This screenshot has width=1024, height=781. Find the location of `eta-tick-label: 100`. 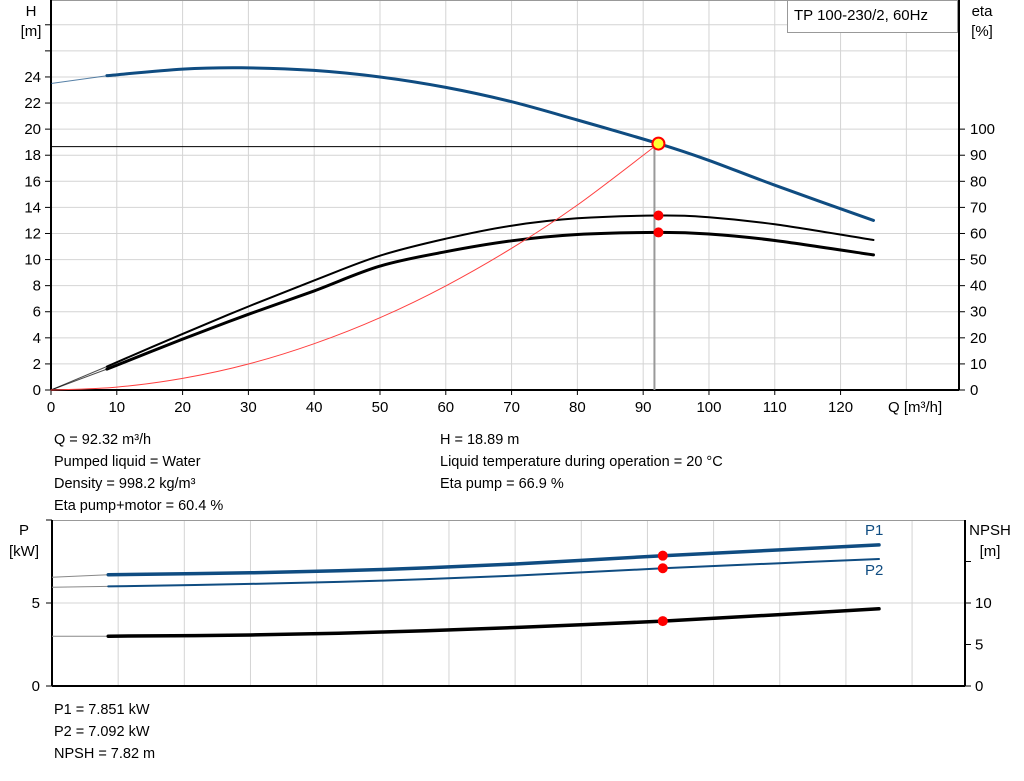

eta-tick-label: 100 is located at coordinates (982, 129).